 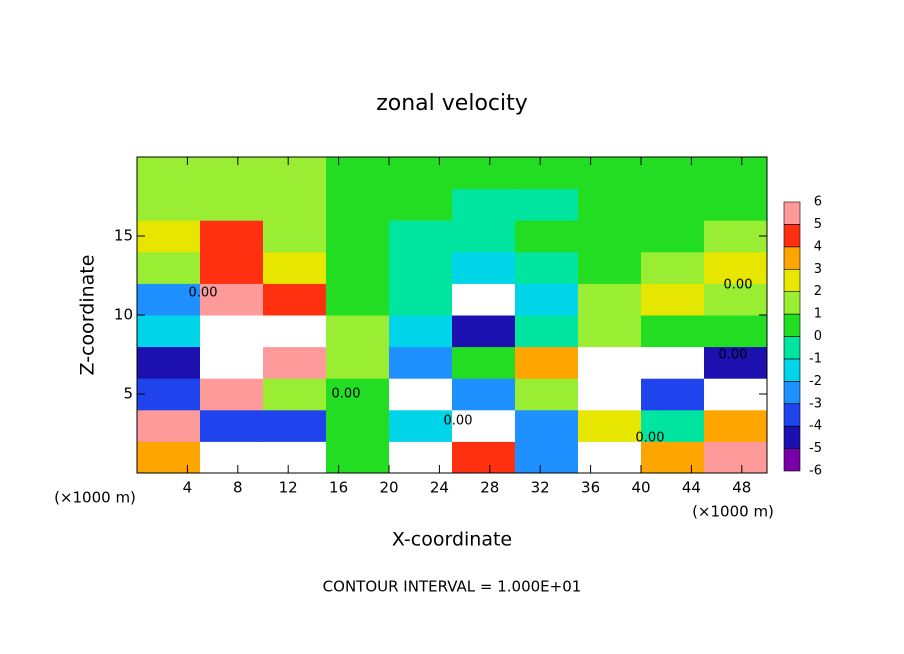 I want to click on colorbar-label: 2, so click(x=818, y=291).